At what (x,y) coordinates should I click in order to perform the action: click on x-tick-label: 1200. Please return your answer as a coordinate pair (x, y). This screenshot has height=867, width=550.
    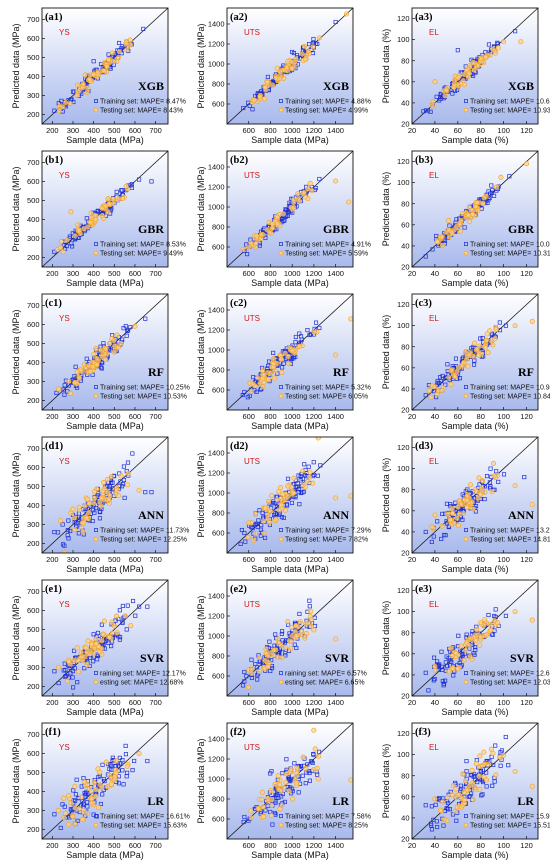
    Looking at the image, I should click on (314, 702).